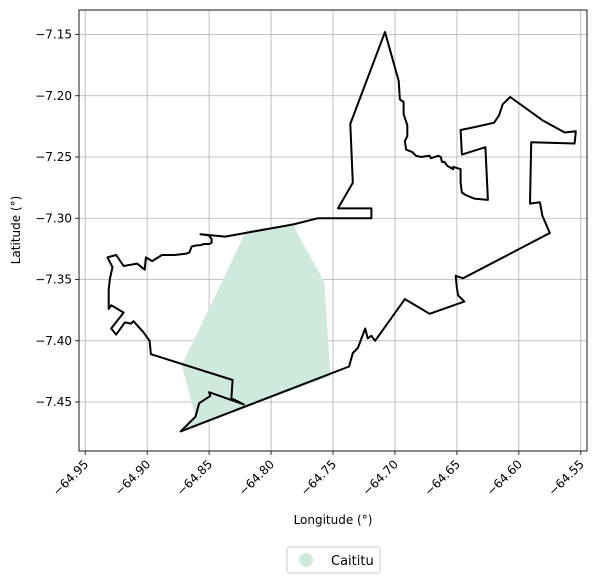 The width and height of the screenshot is (600, 582). What do you see at coordinates (53, 157) in the screenshot?
I see `y-tick-label: −7.25` at bounding box center [53, 157].